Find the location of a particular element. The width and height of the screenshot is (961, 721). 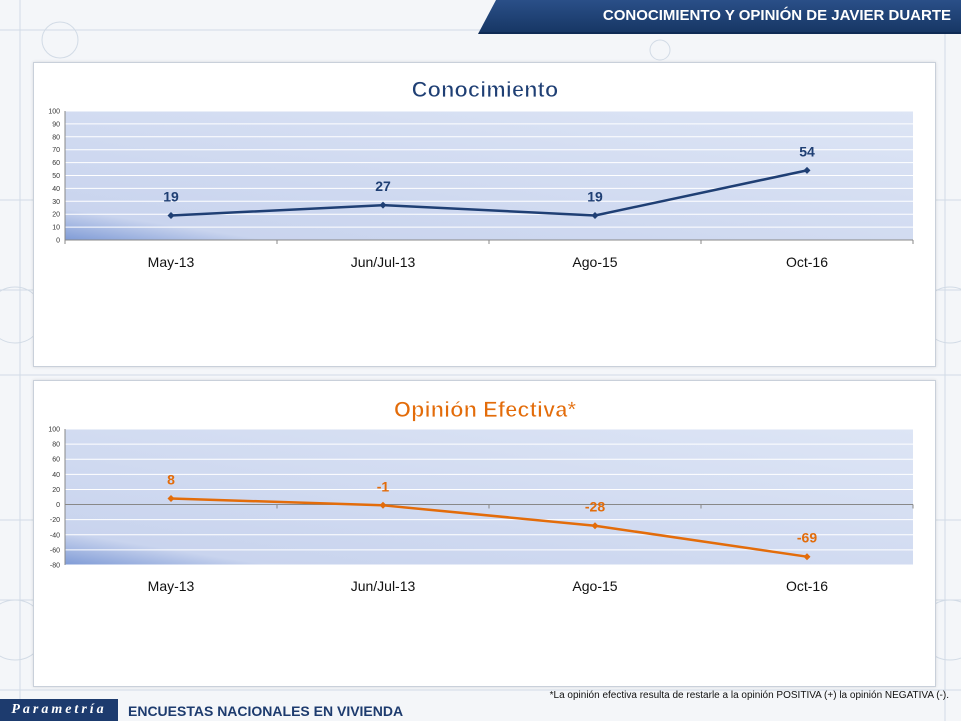

data-label: -69 is located at coordinates (807, 538).